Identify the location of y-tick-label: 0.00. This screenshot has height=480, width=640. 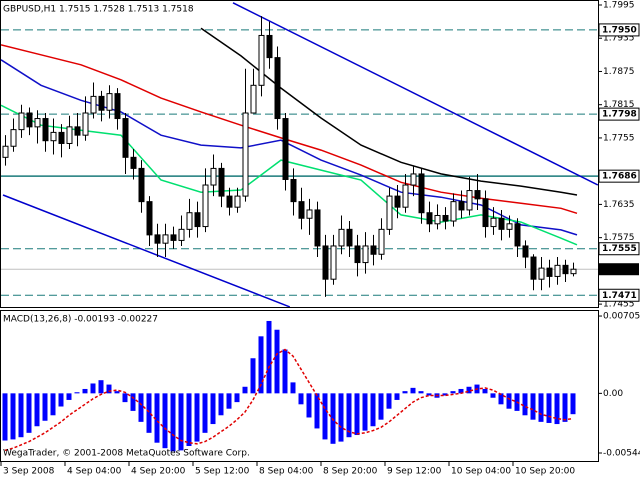
(613, 394).